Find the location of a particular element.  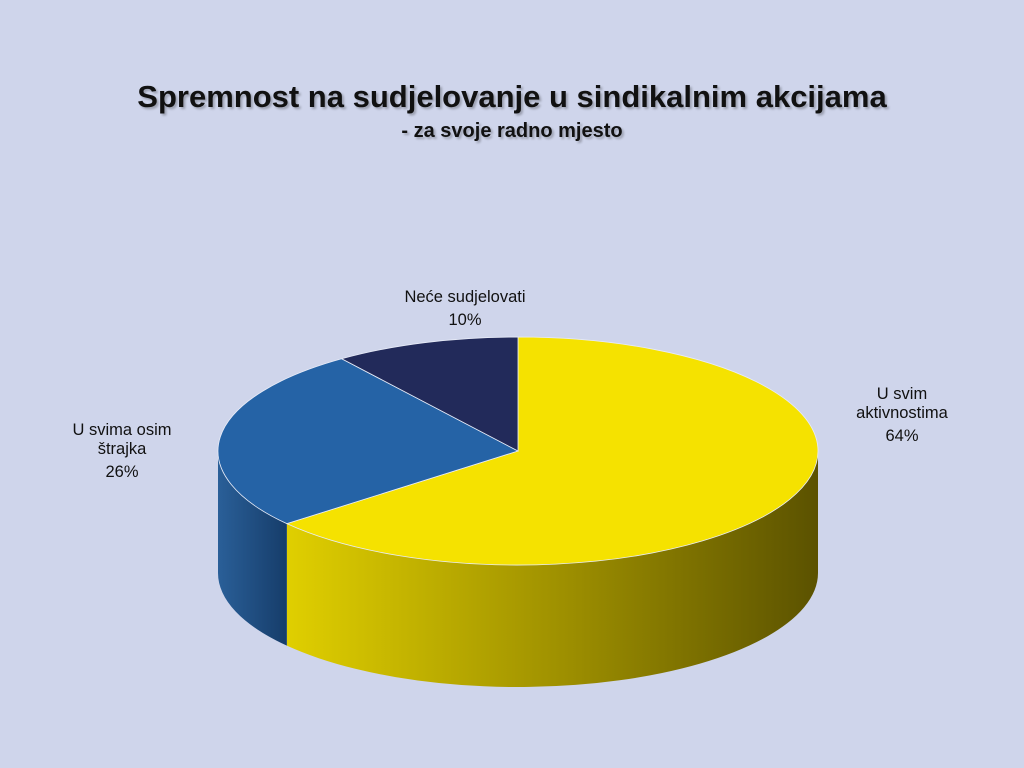

slice-name: U svima osim štrajka is located at coordinates (122, 439).